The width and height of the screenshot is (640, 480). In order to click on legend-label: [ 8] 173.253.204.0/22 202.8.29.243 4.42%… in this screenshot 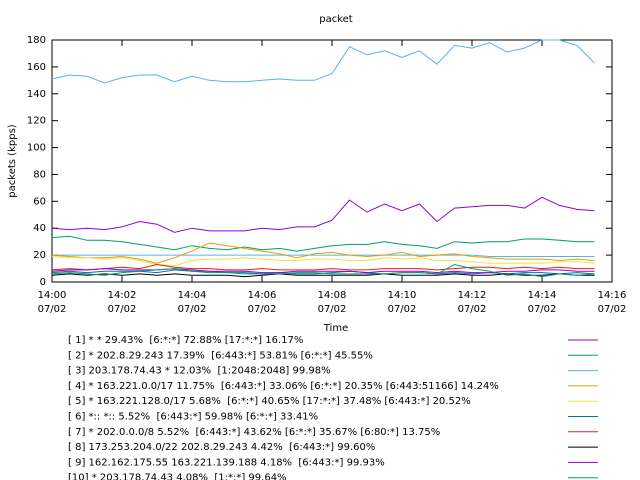, I will do `click(221, 447)`.